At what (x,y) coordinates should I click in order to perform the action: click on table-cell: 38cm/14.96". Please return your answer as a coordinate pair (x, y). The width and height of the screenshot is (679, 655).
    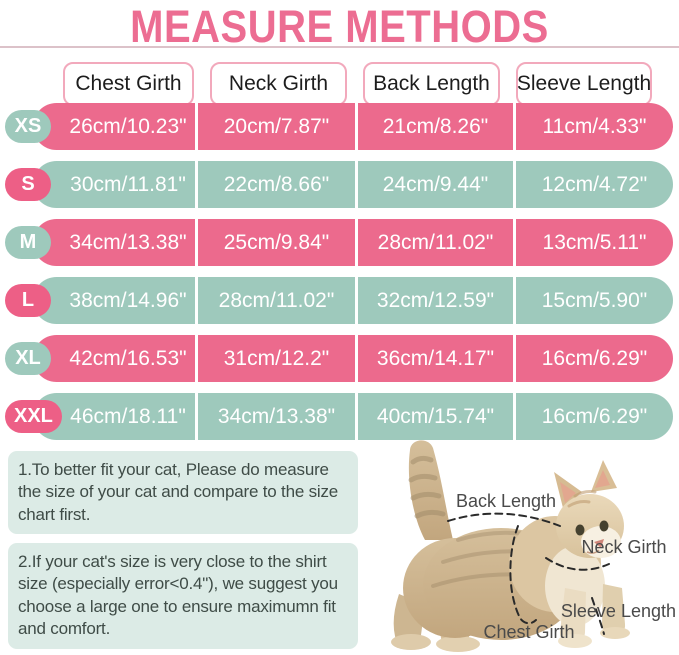
    Looking at the image, I should click on (128, 300).